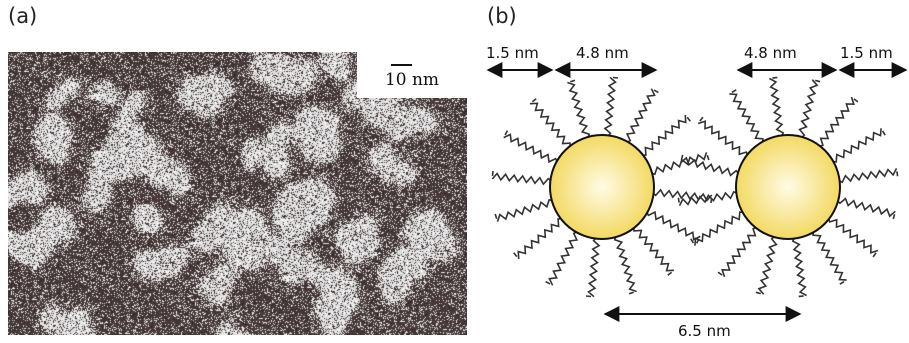 This screenshot has height=343, width=909. Describe the element at coordinates (502, 16) in the screenshot. I see `panel-b-label: (b)` at that location.